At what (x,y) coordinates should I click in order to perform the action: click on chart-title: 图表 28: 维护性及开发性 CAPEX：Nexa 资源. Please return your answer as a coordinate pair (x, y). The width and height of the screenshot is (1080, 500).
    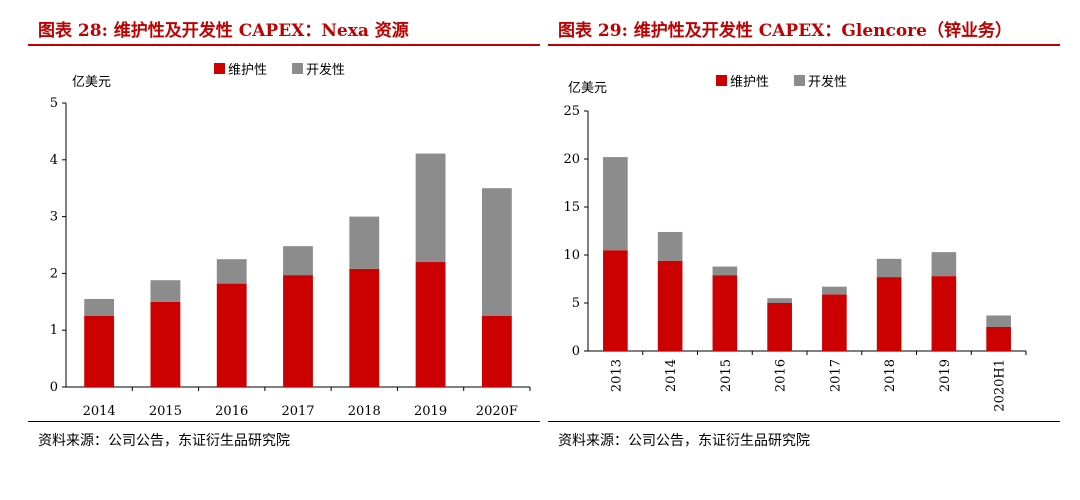
    Looking at the image, I should click on (223, 31).